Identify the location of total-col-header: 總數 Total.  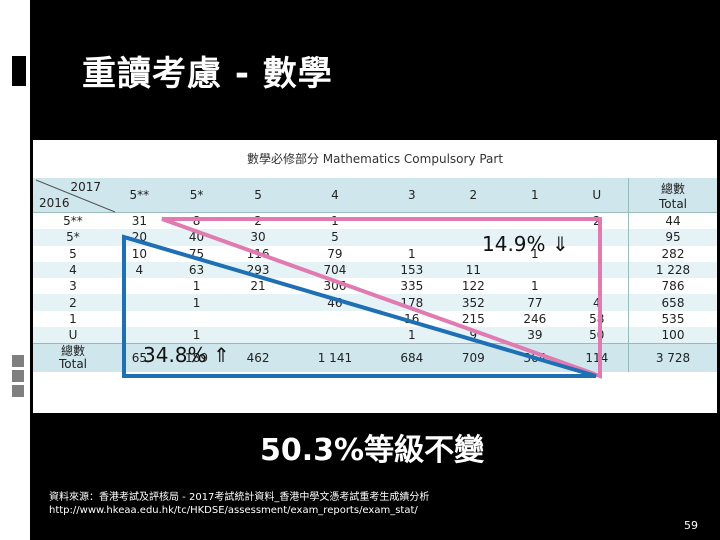
(672, 195).